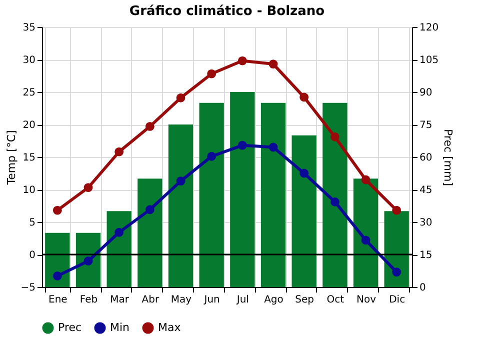 This screenshot has height=350, width=500. Describe the element at coordinates (397, 300) in the screenshot. I see `x-tick-label: Dic` at that location.